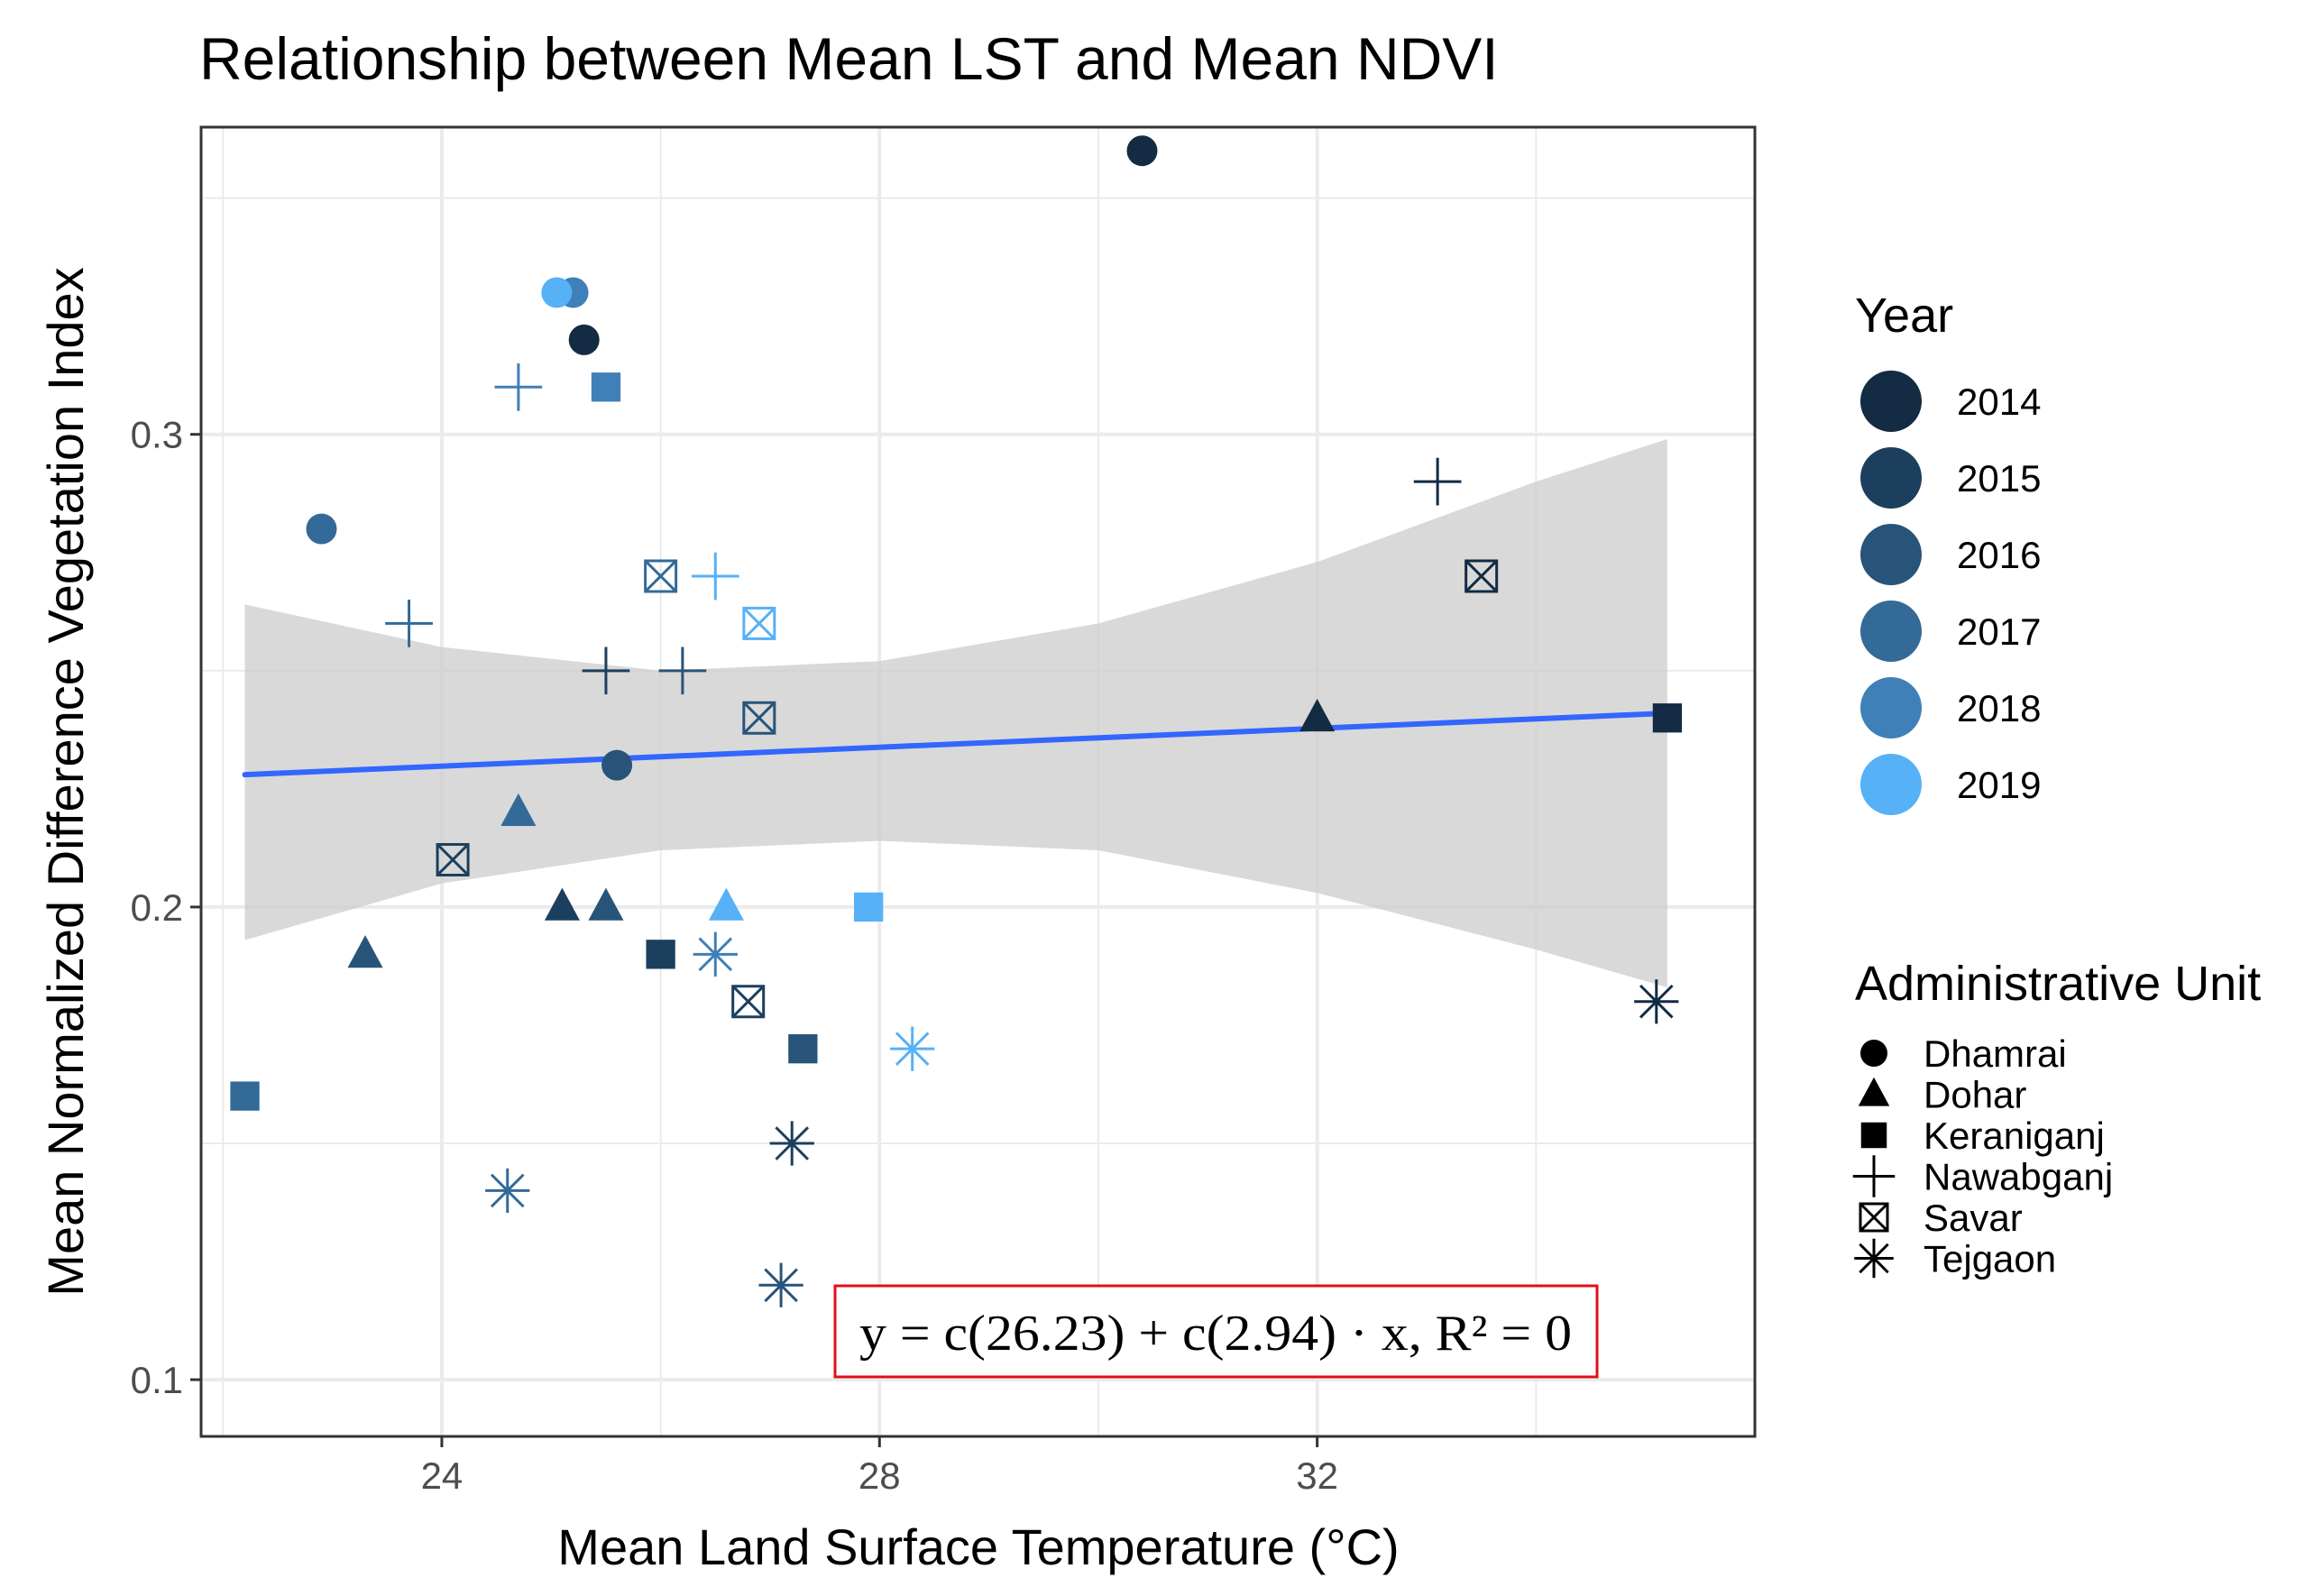  Describe the element at coordinates (443, 1475) in the screenshot. I see `x-tick-label: 24` at that location.